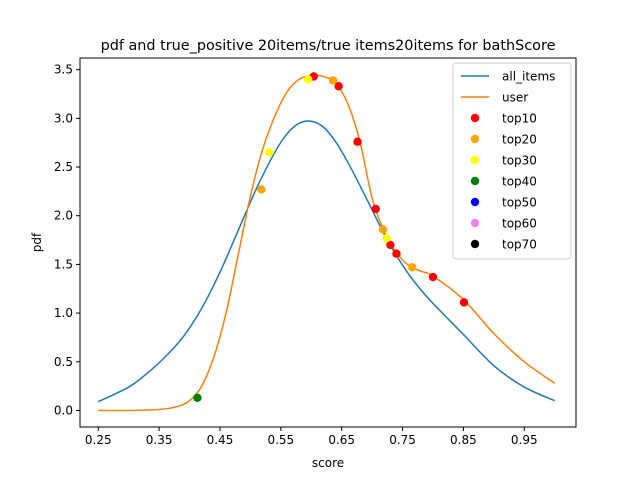 The width and height of the screenshot is (640, 480). What do you see at coordinates (475, 202) in the screenshot?
I see `legend-swatch-top50` at bounding box center [475, 202].